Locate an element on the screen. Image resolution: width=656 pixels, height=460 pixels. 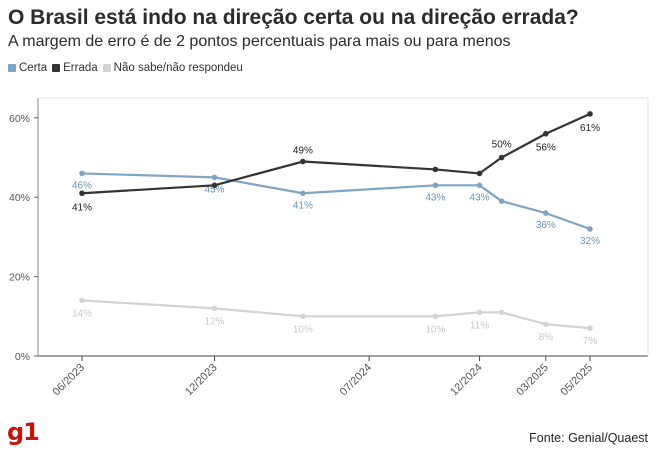
x-tick-label: 05/2025 is located at coordinates (577, 380).